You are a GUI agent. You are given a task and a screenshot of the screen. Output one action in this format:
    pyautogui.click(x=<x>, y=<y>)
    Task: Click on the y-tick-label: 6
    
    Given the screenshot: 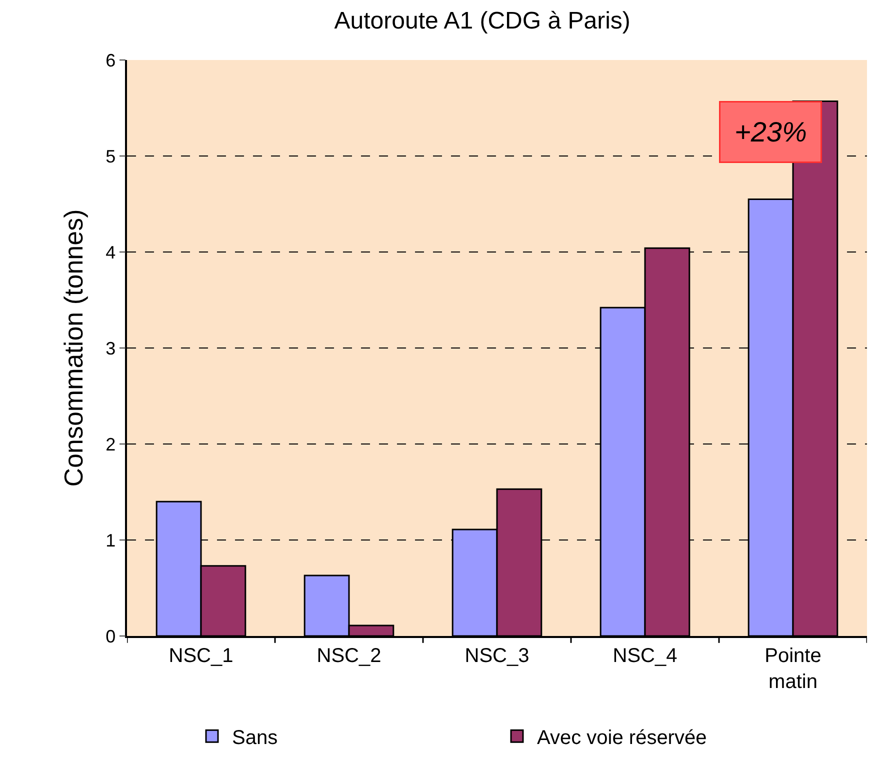 What is the action you would take?
    pyautogui.click(x=111, y=60)
    